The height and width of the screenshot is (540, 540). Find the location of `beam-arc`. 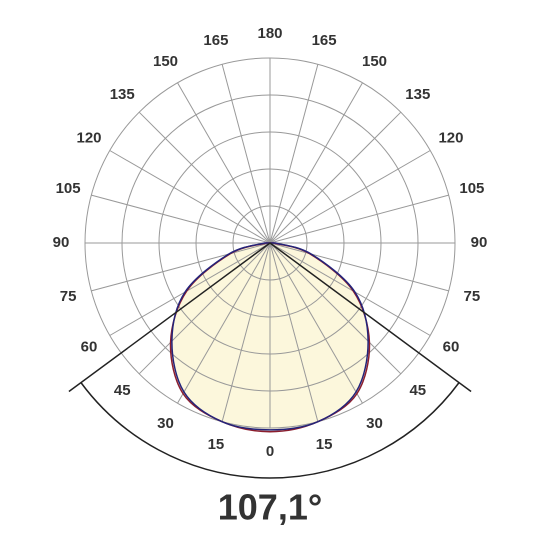

beam-arc is located at coordinates (270, 430).